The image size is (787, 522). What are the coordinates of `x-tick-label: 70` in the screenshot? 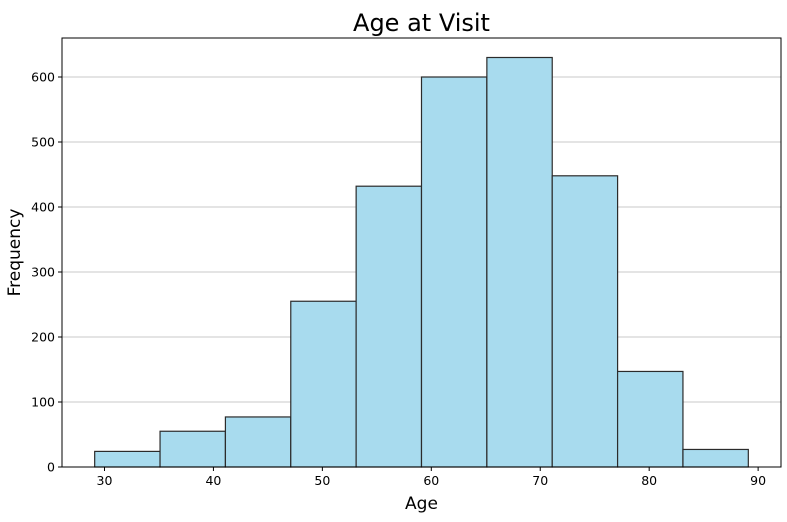 It's located at (540, 480).